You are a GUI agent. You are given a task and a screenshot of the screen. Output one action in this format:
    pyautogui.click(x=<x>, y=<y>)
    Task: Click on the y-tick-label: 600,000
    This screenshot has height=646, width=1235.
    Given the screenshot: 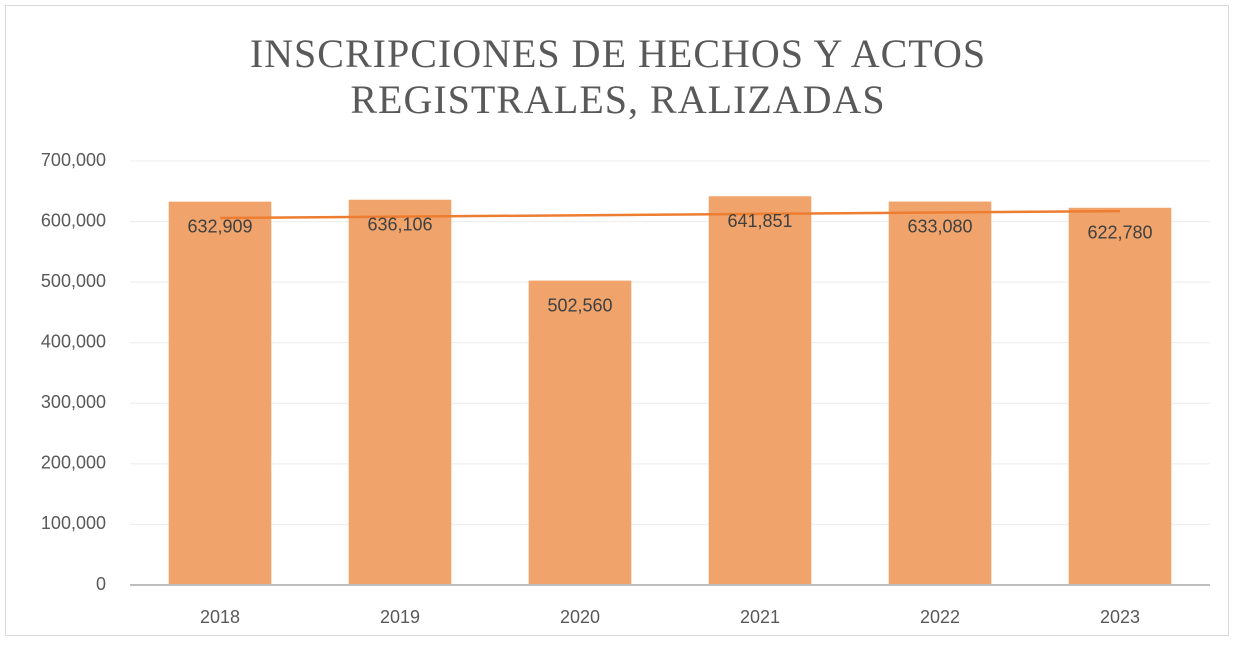 What is the action you would take?
    pyautogui.click(x=73, y=220)
    